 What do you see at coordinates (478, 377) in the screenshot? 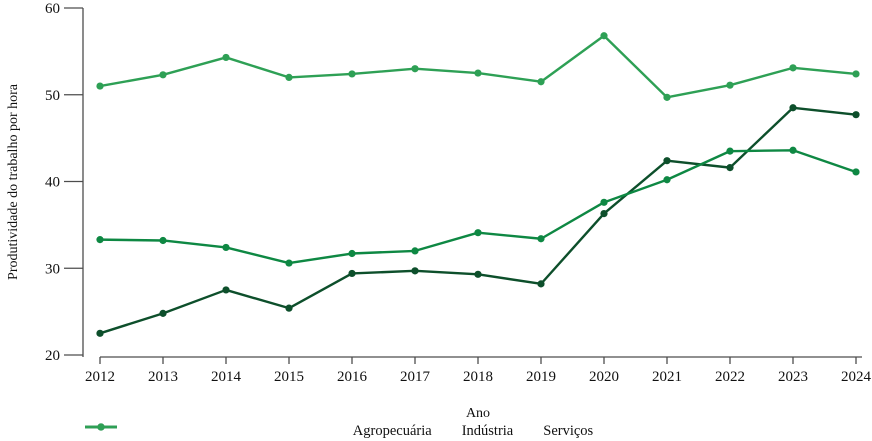
I see `x-tick-label-2018: 2018` at bounding box center [478, 377].